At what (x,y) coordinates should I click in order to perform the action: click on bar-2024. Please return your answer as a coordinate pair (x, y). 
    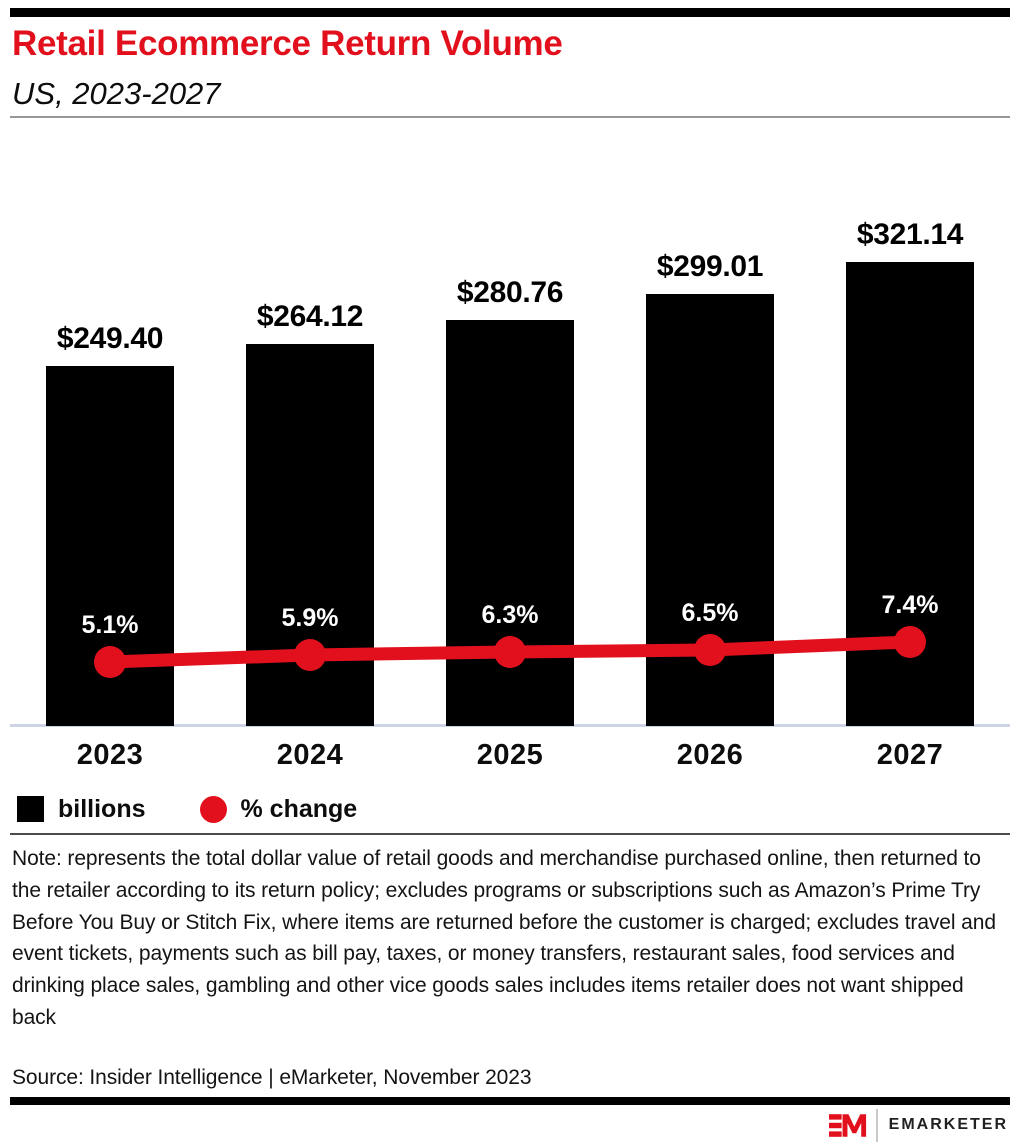
    Looking at the image, I should click on (310, 535).